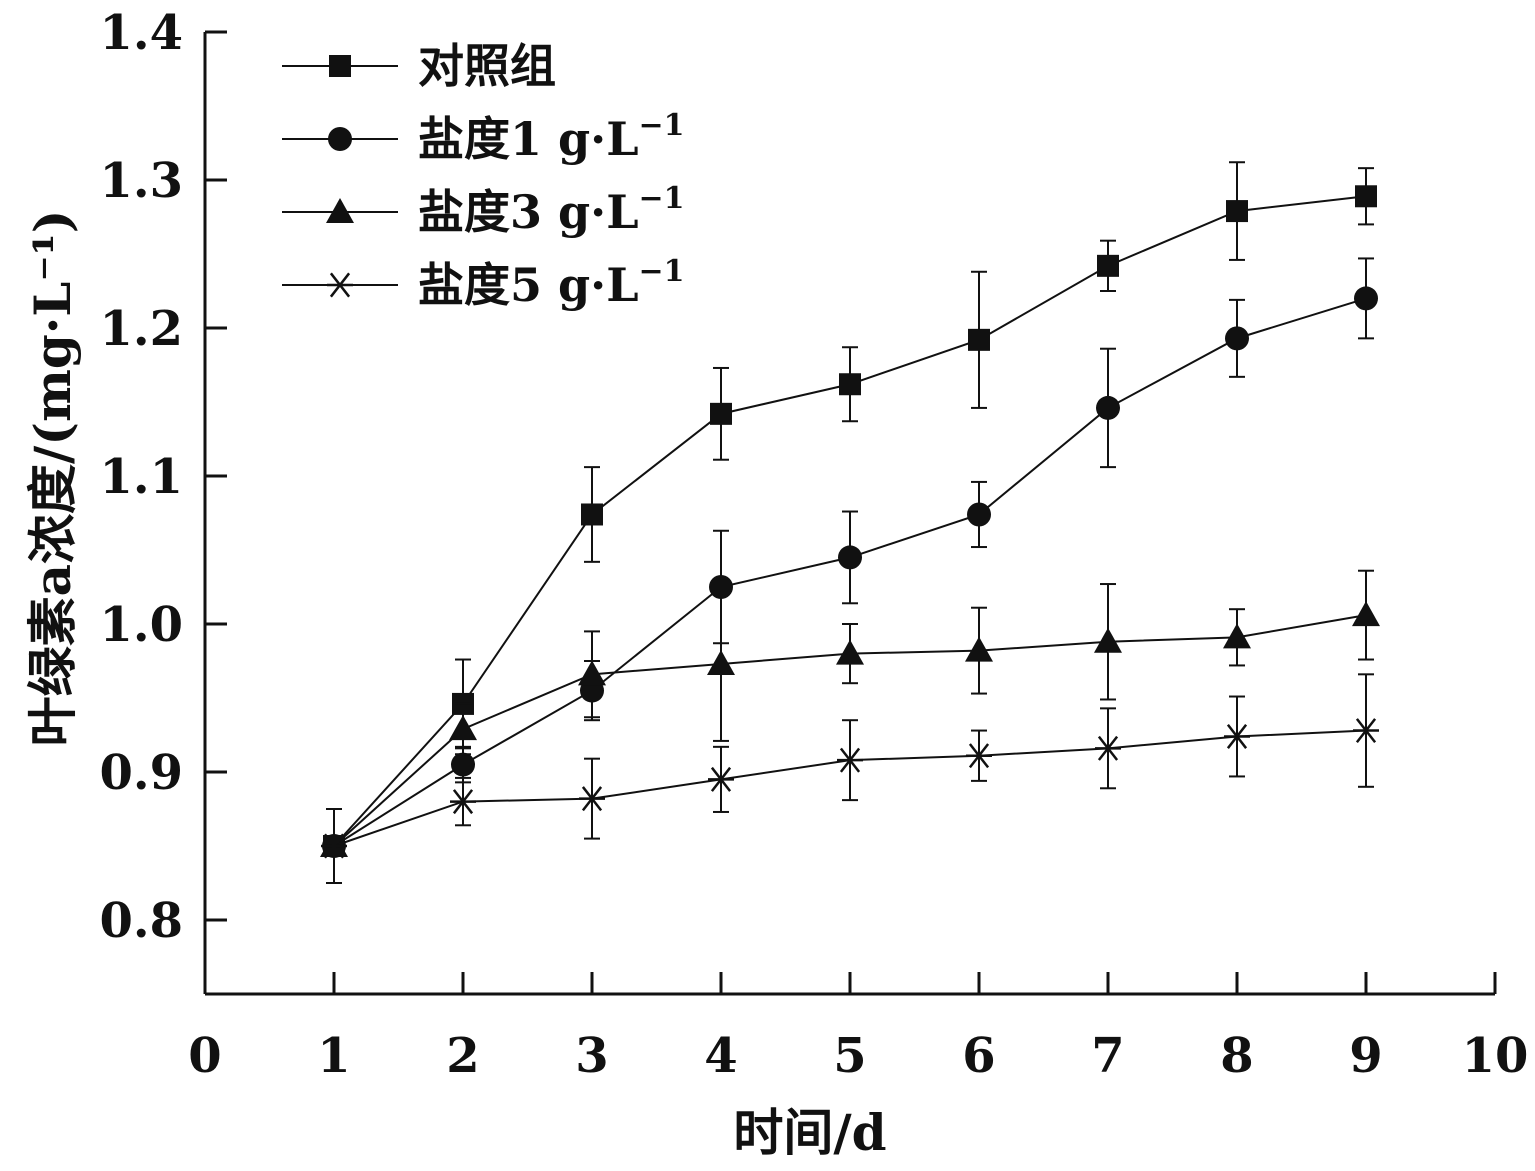 This screenshot has height=1171, width=1535. Describe the element at coordinates (978, 1056) in the screenshot. I see `x-tick-label: 6` at that location.